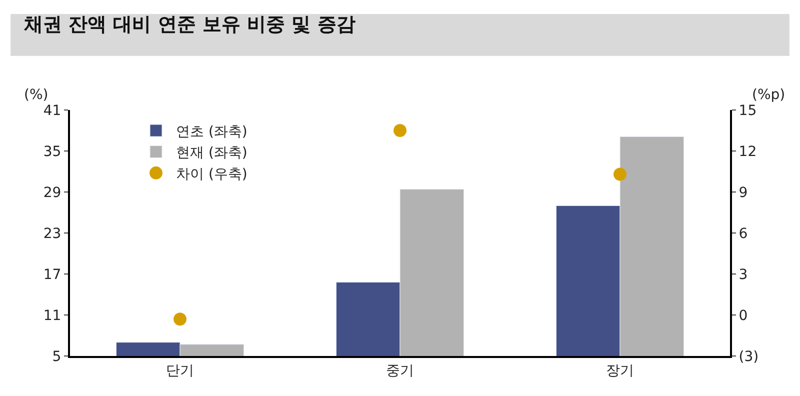 The width and height of the screenshot is (800, 396). Describe the element at coordinates (36, 95) in the screenshot. I see `y-axis-title: (%)` at that location.